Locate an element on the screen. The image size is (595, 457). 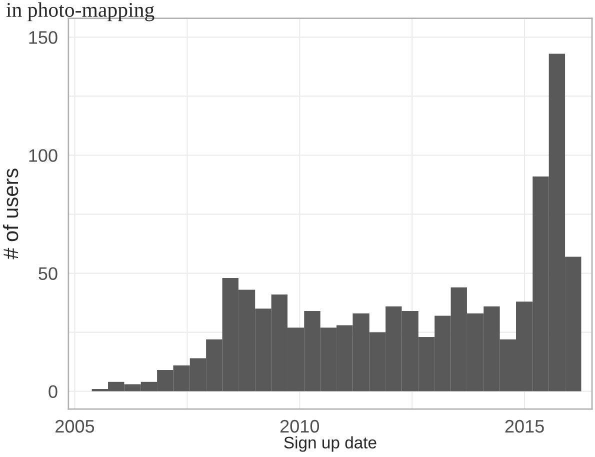
x-tick-label: 2015 is located at coordinates (524, 426).